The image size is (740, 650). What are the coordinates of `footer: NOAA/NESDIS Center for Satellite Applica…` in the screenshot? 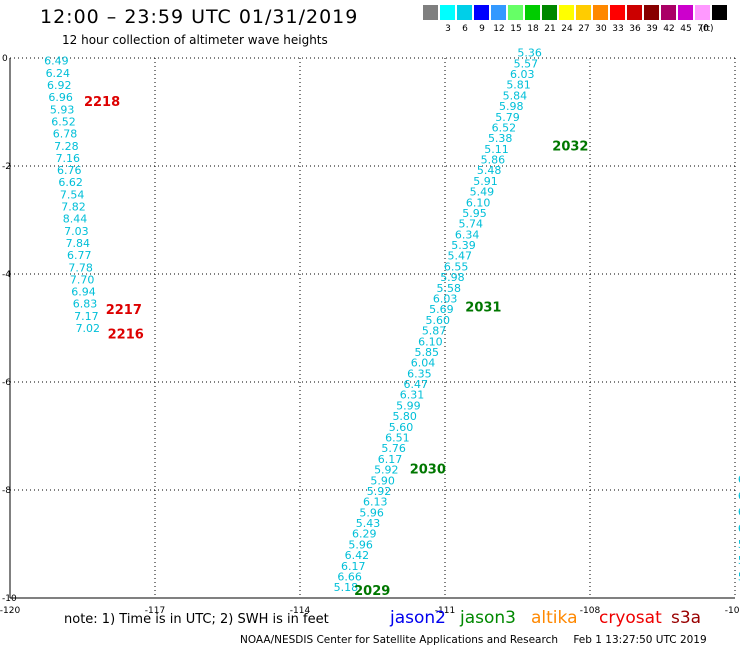 It's located at (473, 640).